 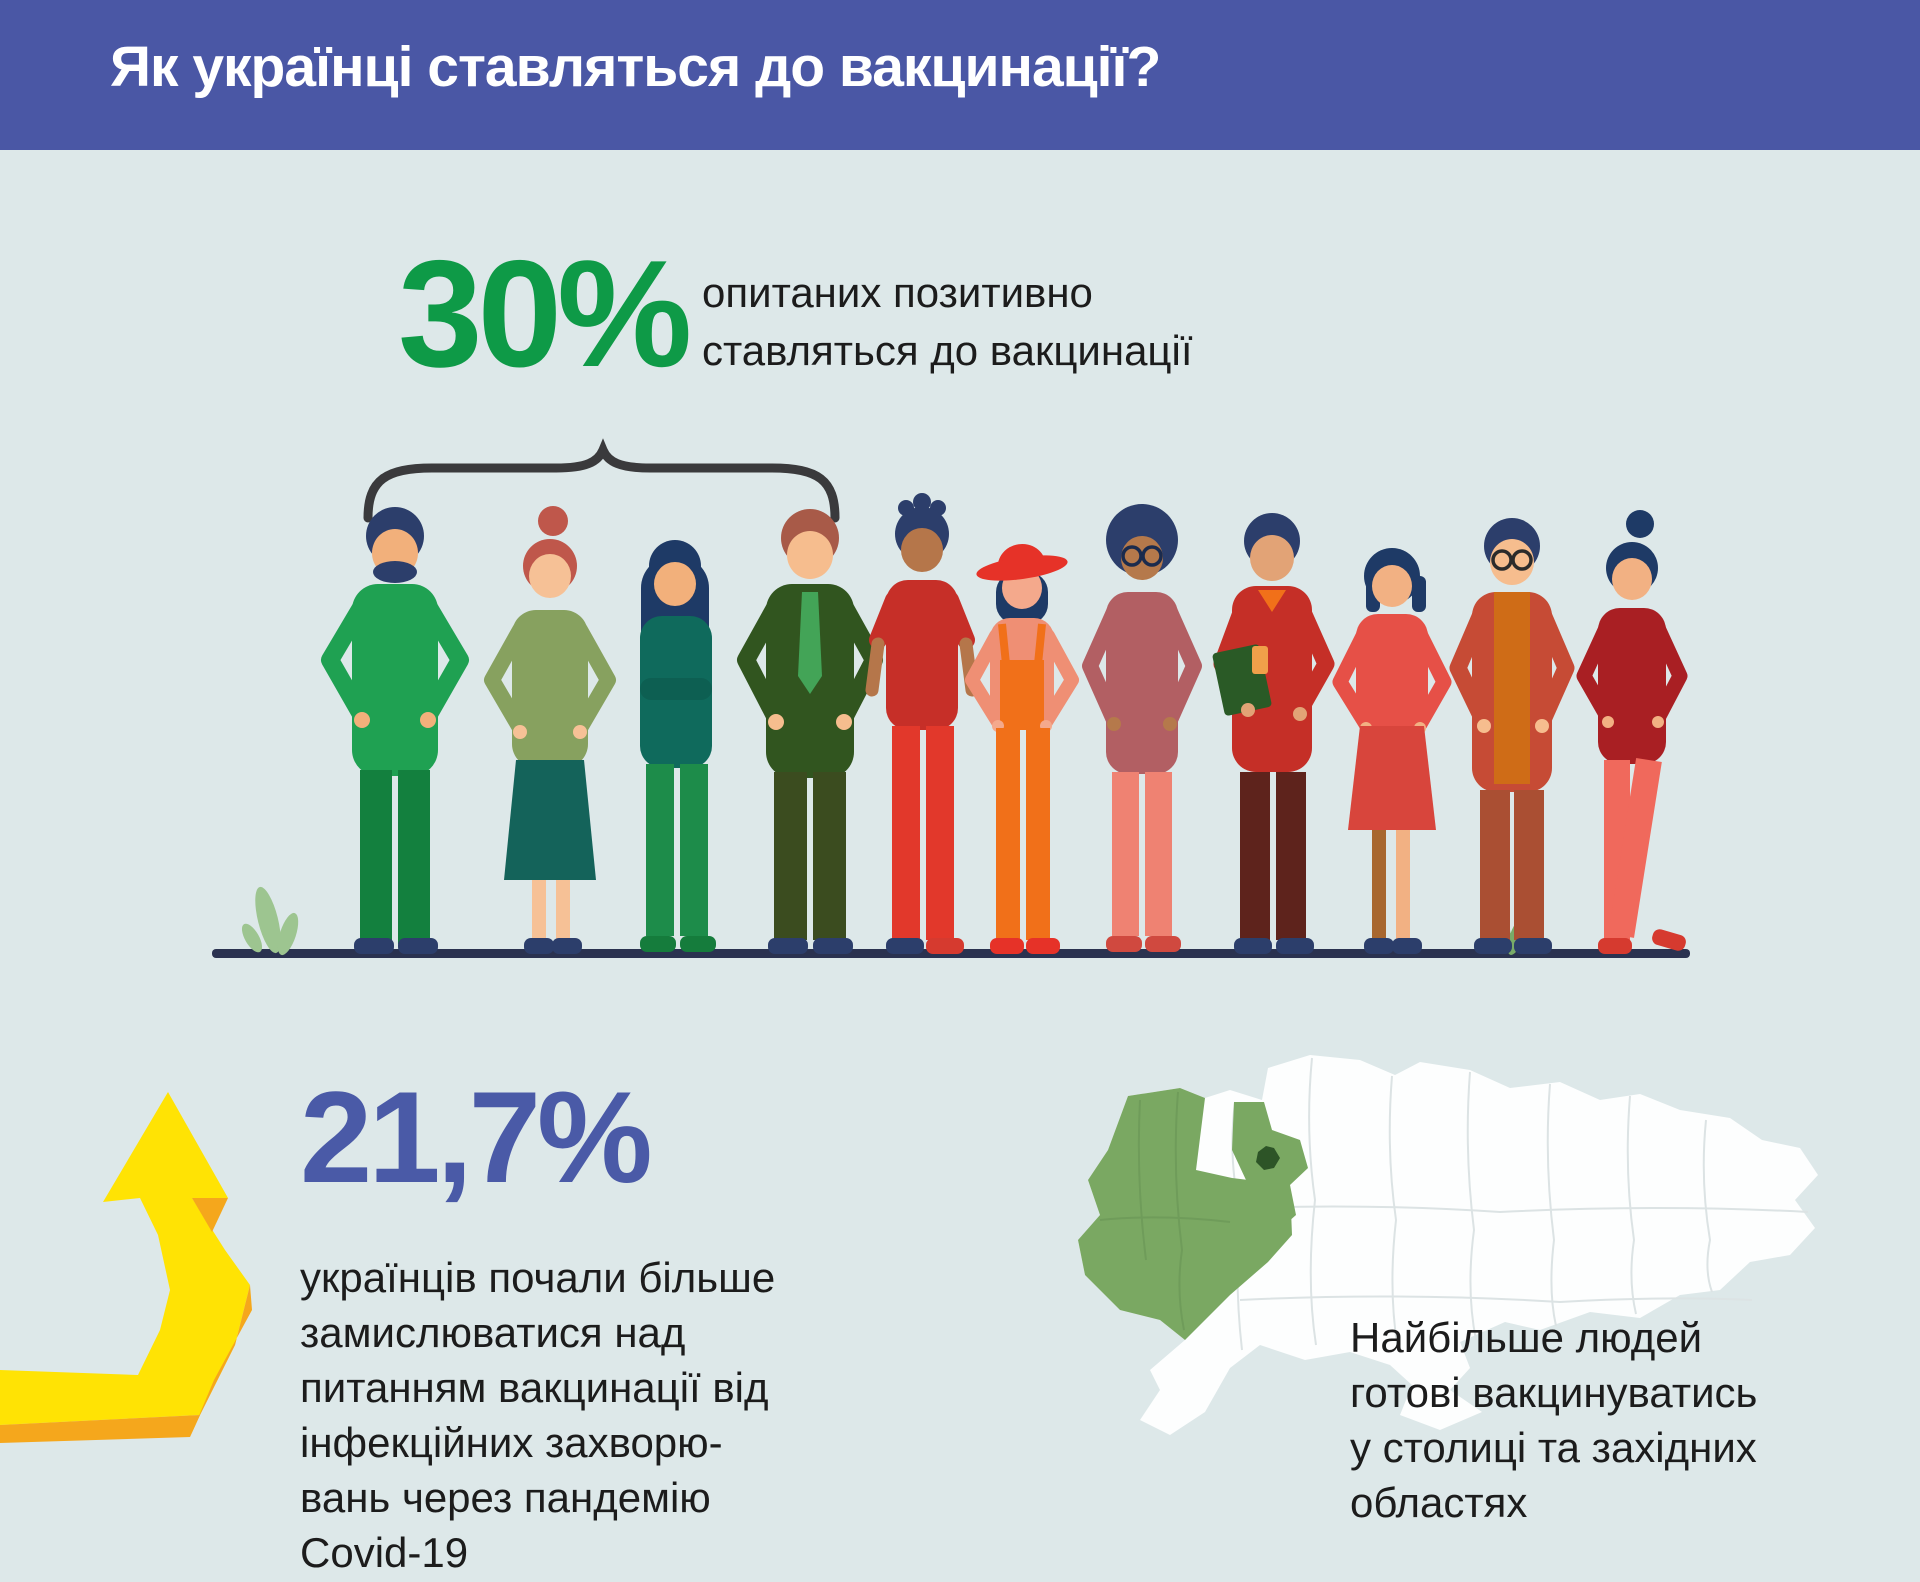 I want to click on stat-21-7-line6: Covid-19, so click(x=384, y=1552).